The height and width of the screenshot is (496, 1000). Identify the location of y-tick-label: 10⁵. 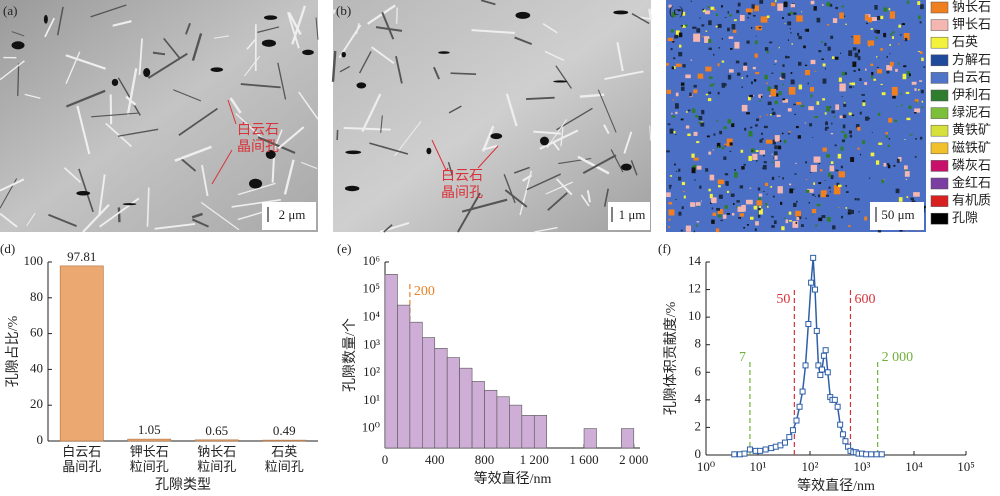
(371, 288).